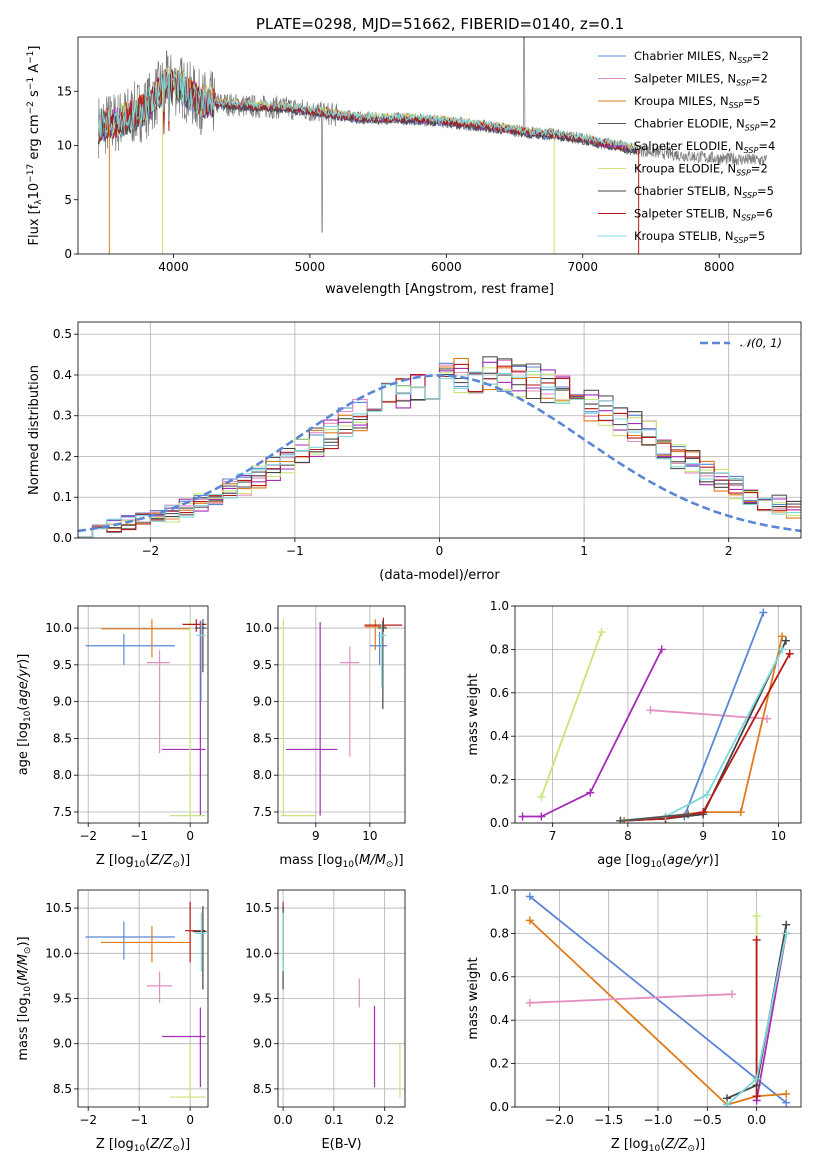 The width and height of the screenshot is (819, 1170). I want to click on y-tick-label: 8.5, so click(62, 1089).